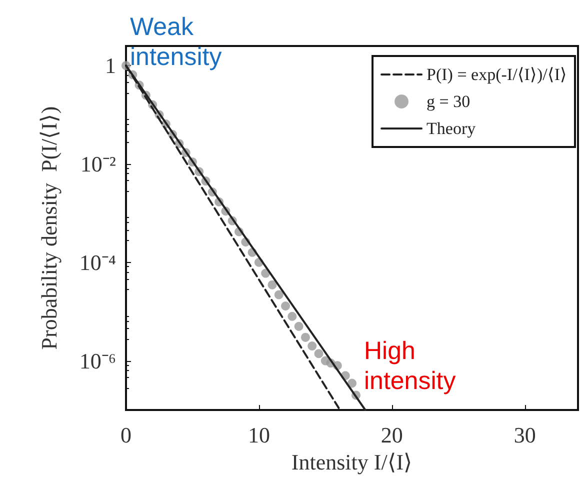  I want to click on legend-label: Theory, so click(451, 128).